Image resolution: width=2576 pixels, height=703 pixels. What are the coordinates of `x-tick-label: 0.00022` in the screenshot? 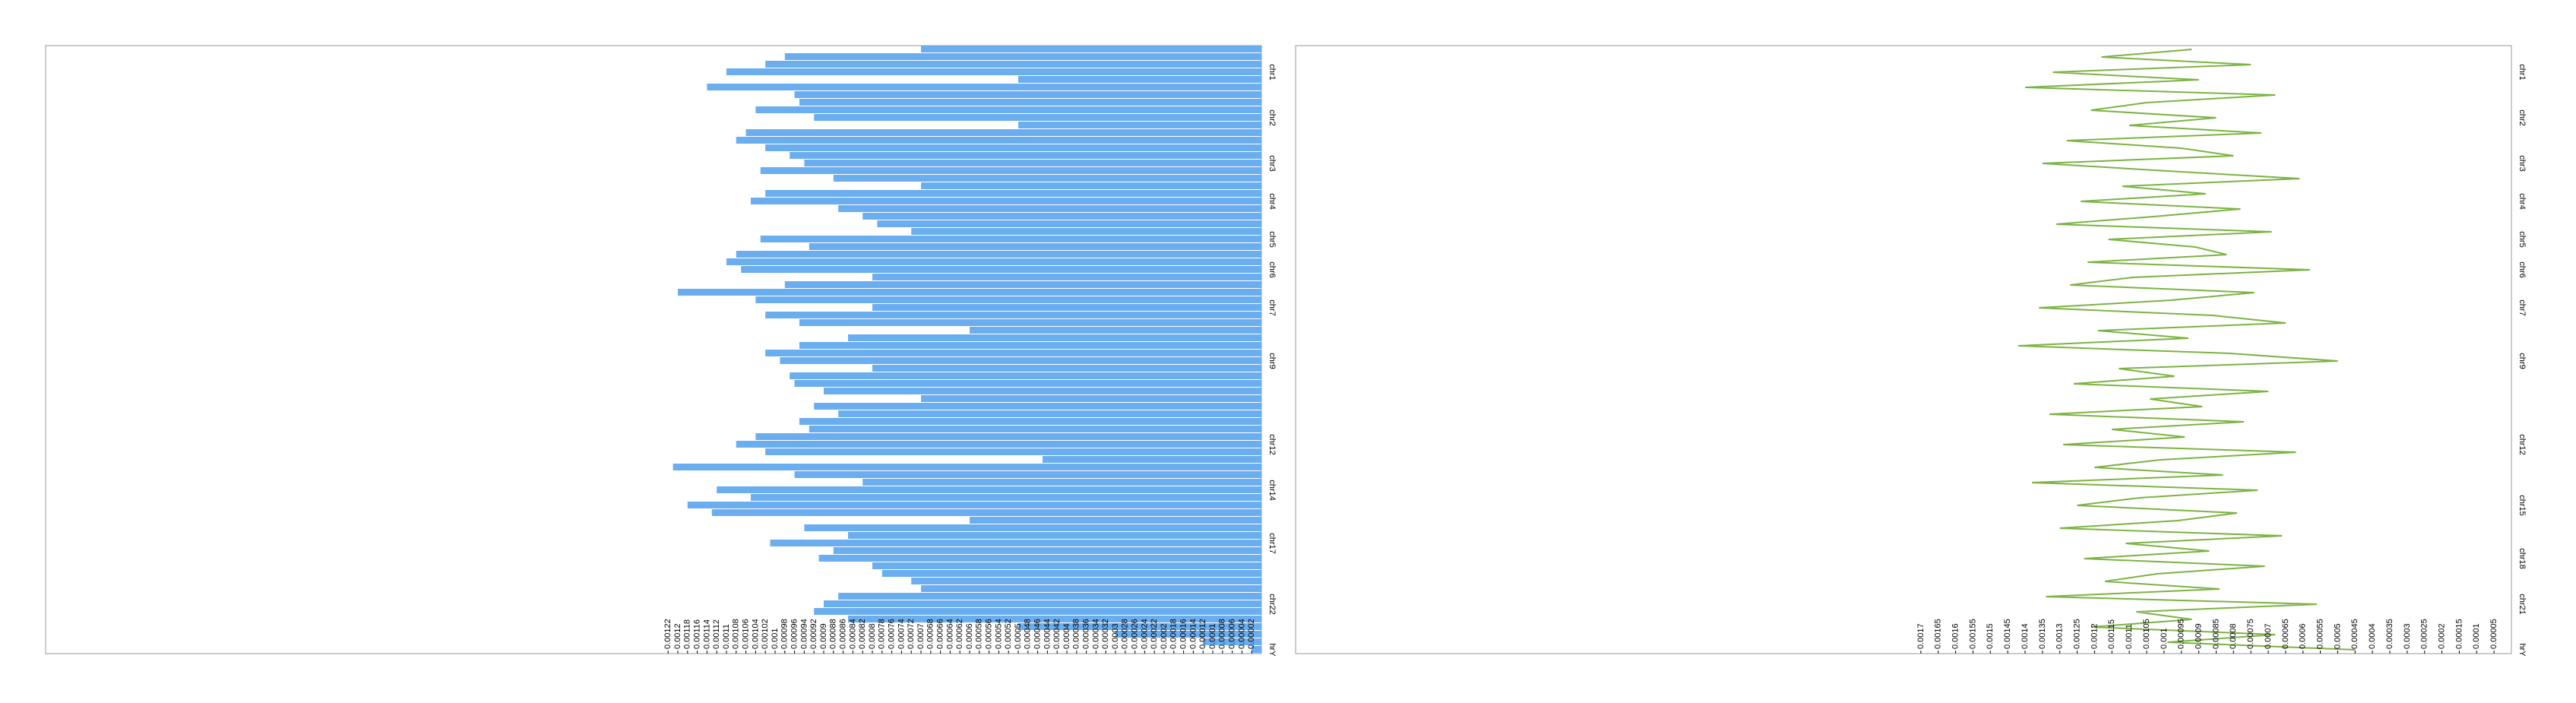 It's located at (1154, 634).